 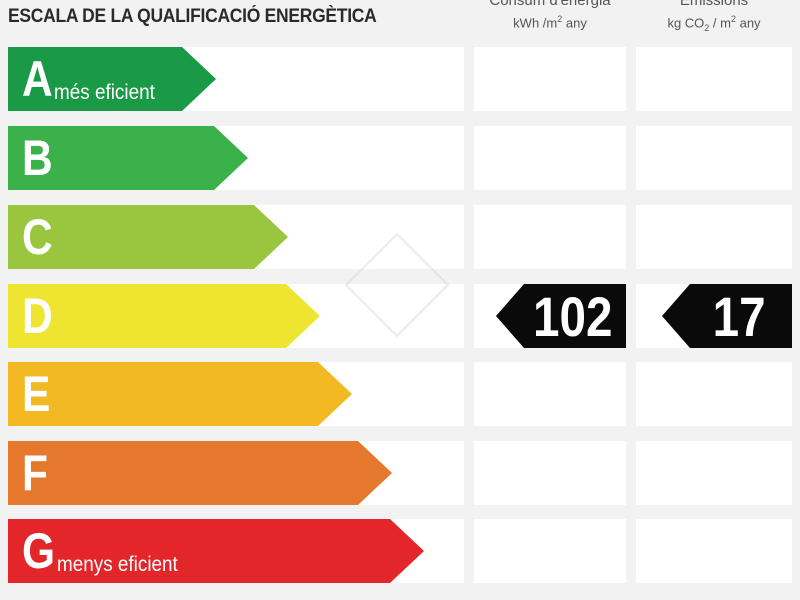 What do you see at coordinates (739, 316) in the screenshot?
I see `emissions-value: 17` at bounding box center [739, 316].